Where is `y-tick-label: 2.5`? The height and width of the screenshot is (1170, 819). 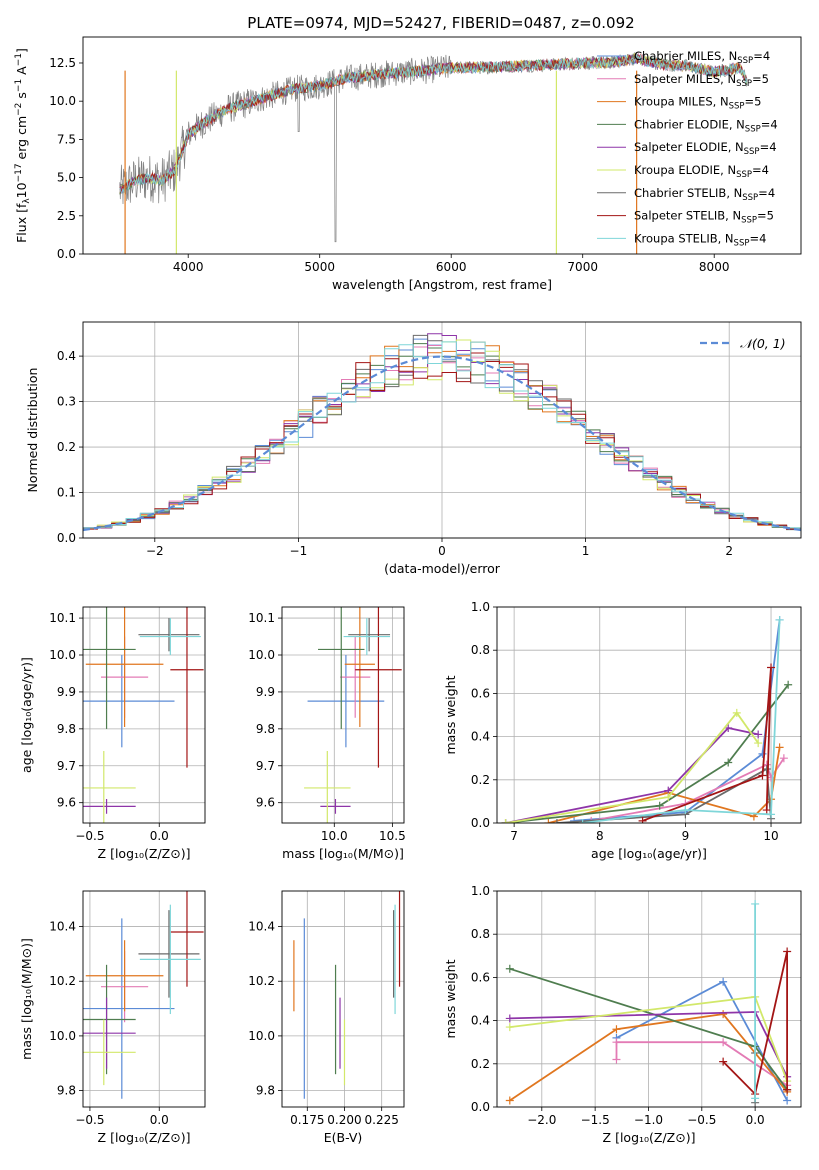
y-tick-label: 2.5 is located at coordinates (66, 216).